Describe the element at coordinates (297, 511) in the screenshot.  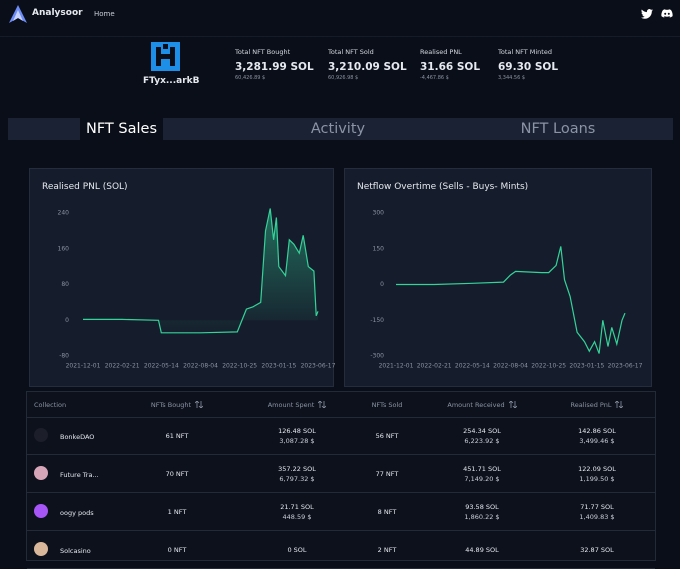
I see `table-cell: 21.71 SOL 448.59 $` at that location.